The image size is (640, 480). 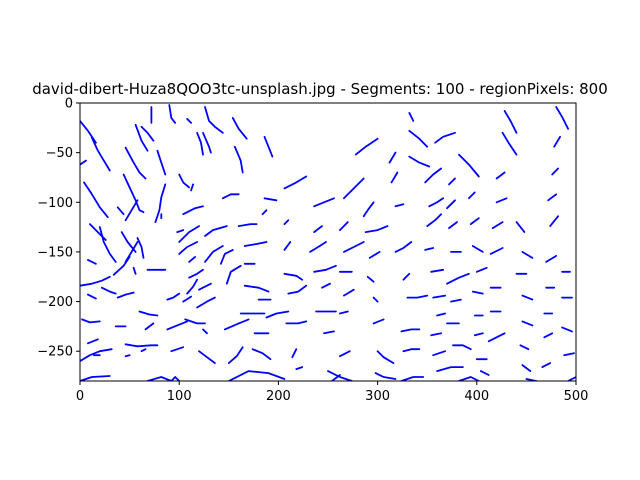 I want to click on x-tick-label: 500, so click(x=576, y=396).